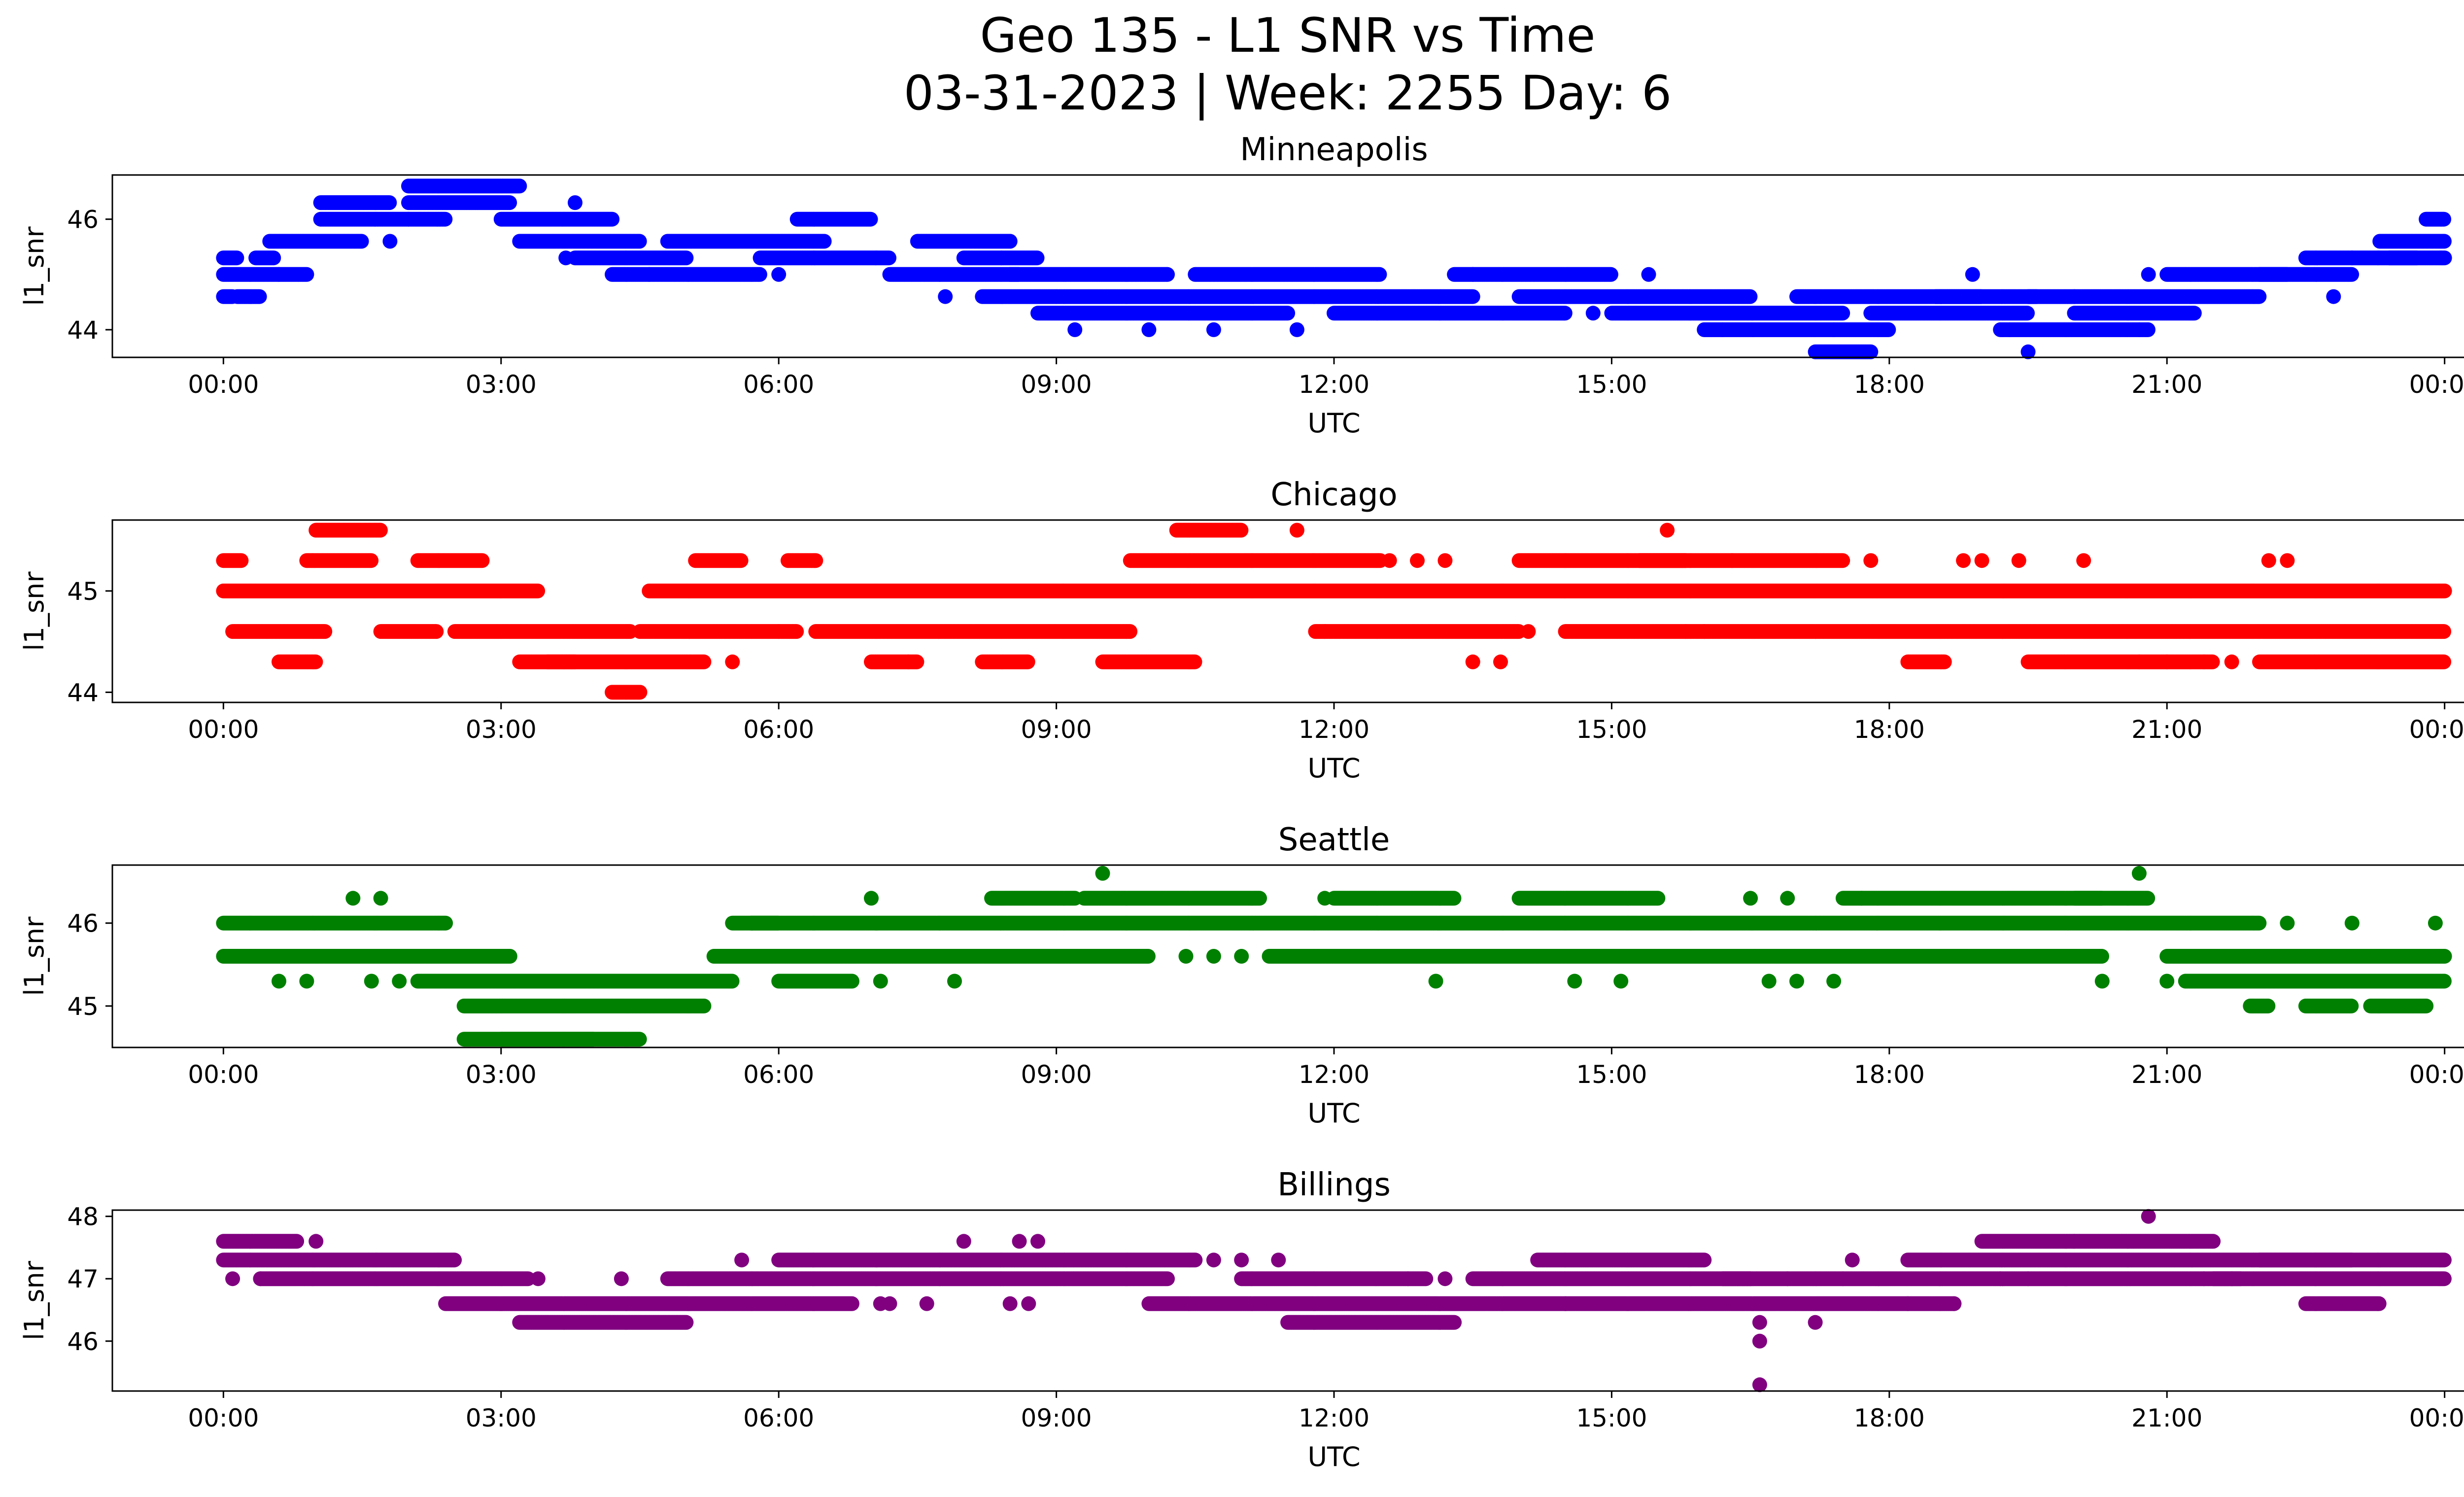 This screenshot has width=2464, height=1497. I want to click on y-tick-label: 44, so click(83, 330).